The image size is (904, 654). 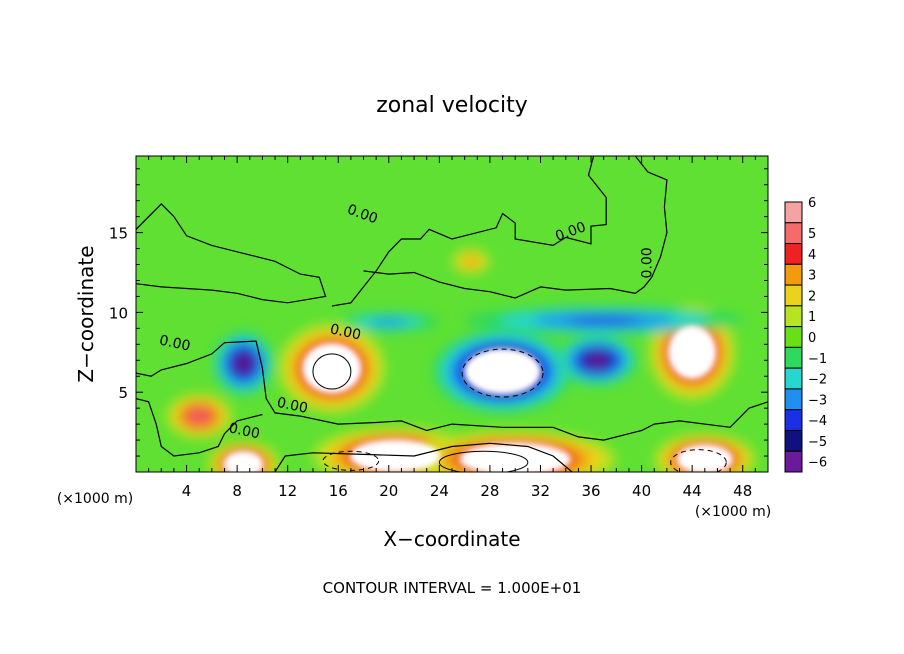 I want to click on field-positive_core-5-saturated, so click(x=692, y=352).